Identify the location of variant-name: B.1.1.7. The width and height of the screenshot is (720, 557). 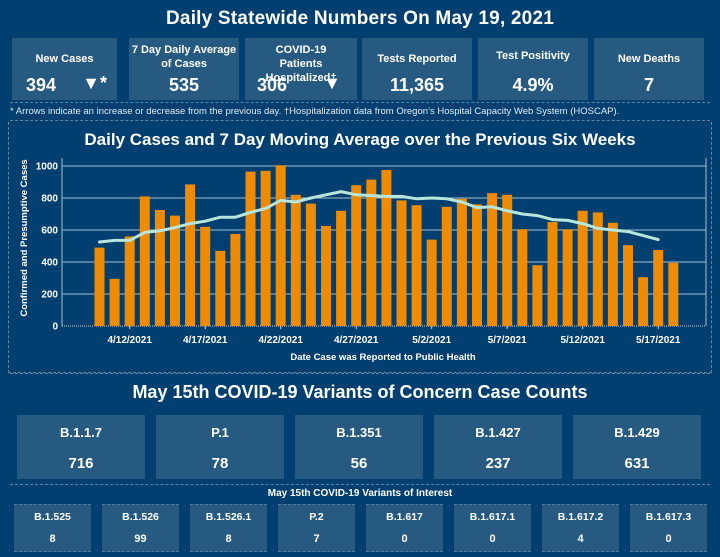
(81, 432).